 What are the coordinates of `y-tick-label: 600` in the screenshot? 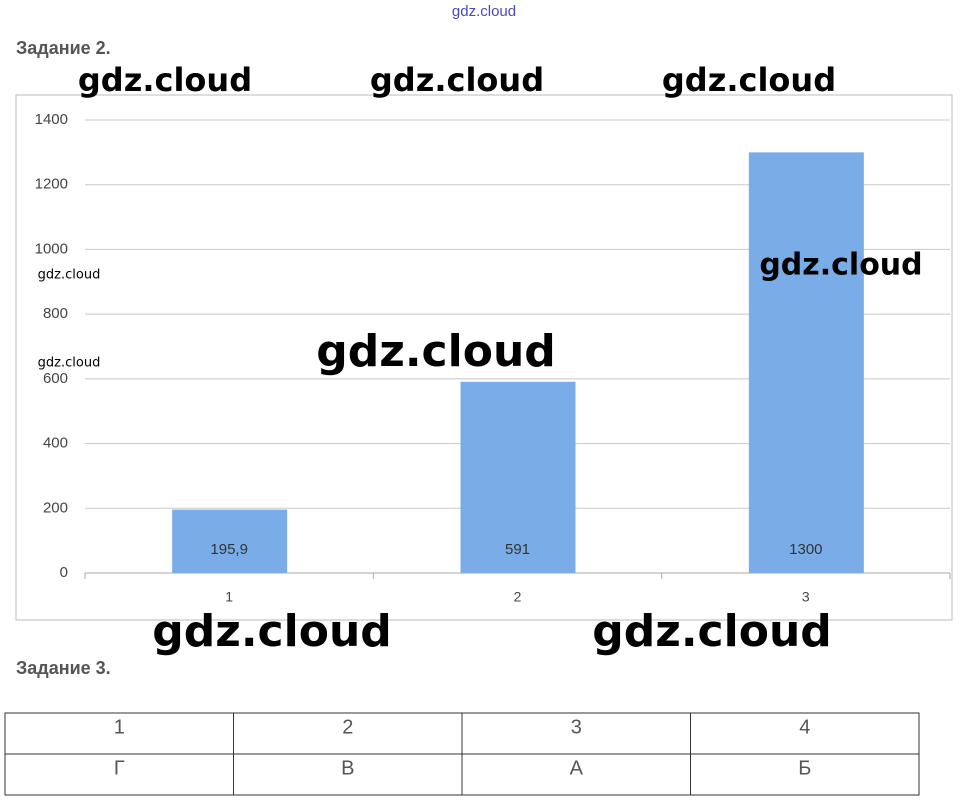 It's located at (55, 378).